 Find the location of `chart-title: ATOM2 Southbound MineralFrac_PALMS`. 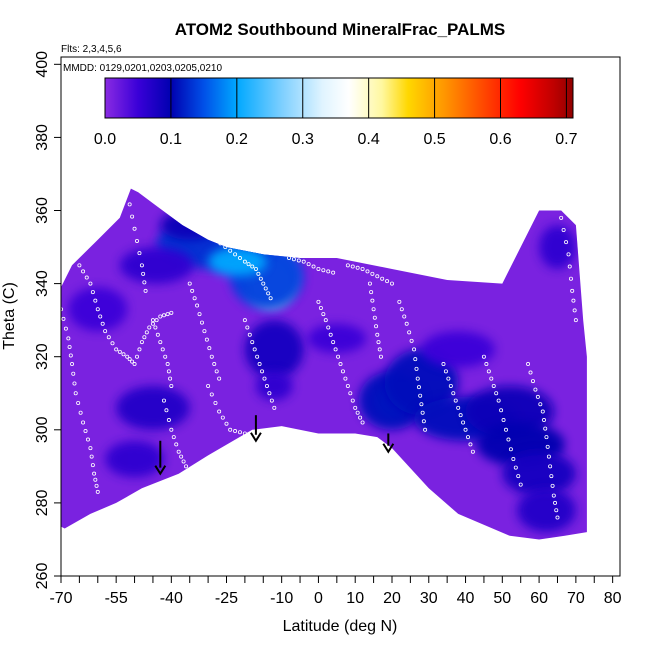

chart-title: ATOM2 Southbound MineralFrac_PALMS is located at coordinates (340, 29).